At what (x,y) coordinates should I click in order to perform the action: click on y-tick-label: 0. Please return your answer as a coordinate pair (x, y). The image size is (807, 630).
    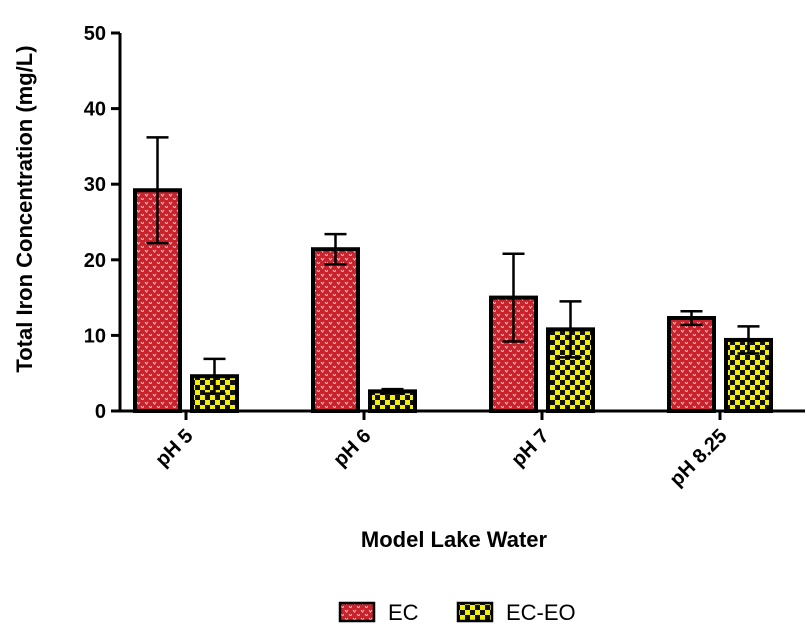
    Looking at the image, I should click on (100, 412).